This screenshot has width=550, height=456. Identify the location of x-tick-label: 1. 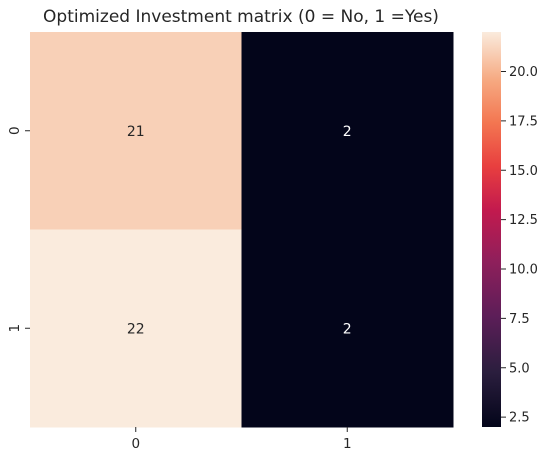
(347, 444).